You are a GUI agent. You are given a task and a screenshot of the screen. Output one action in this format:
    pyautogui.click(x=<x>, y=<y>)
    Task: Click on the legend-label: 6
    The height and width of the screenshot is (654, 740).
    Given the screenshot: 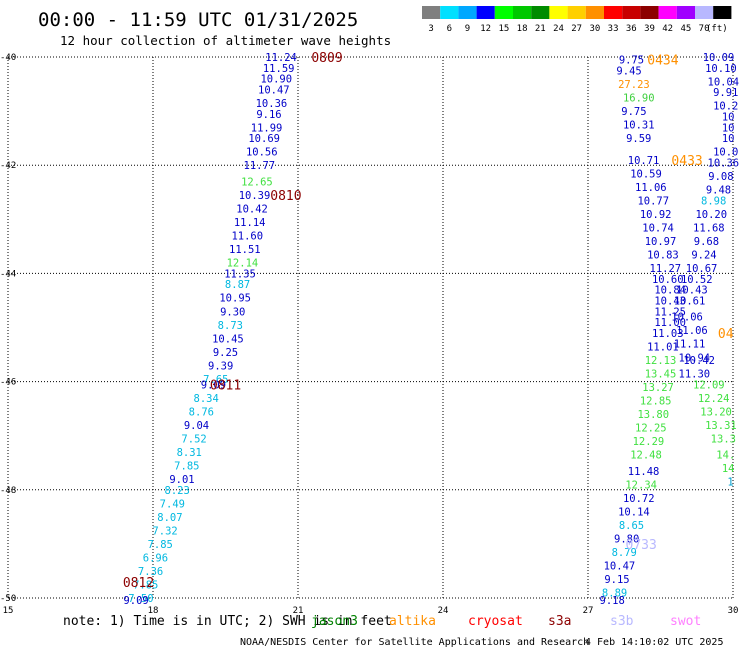 What is the action you would take?
    pyautogui.click(x=449, y=29)
    